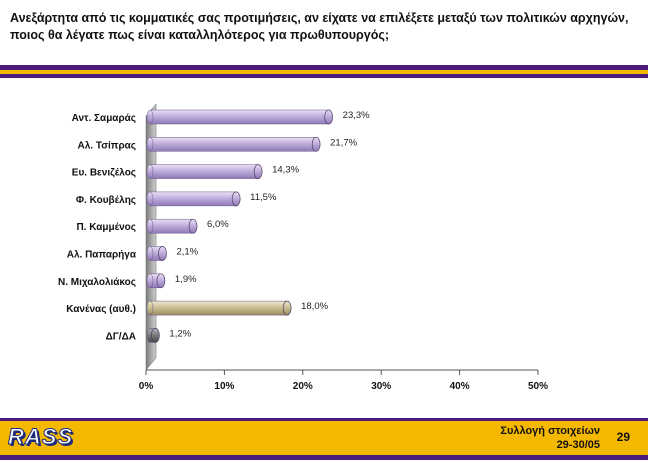  I want to click on x-tick-label: 40%, so click(460, 386).